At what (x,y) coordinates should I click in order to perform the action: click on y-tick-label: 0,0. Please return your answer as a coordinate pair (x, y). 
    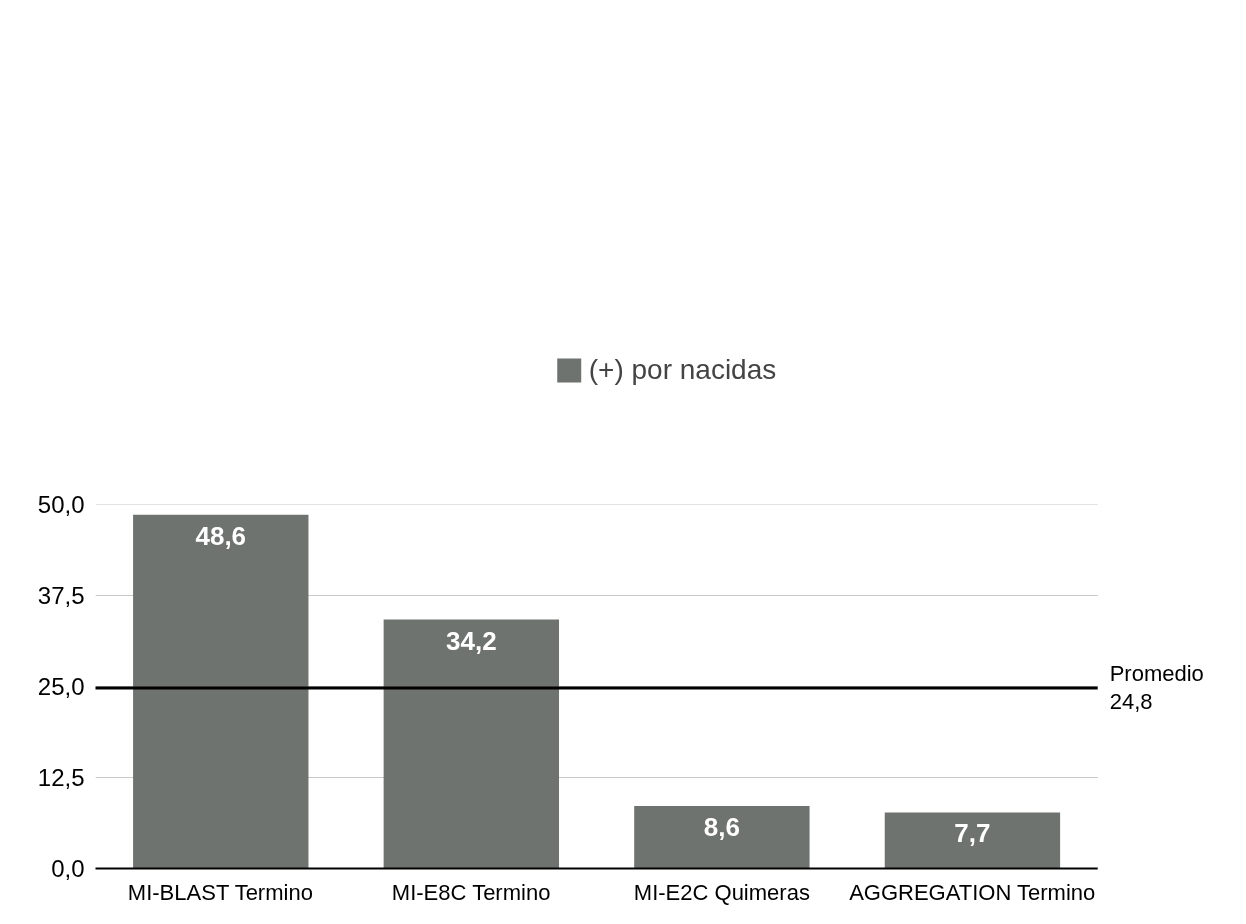
    Looking at the image, I should click on (68, 868).